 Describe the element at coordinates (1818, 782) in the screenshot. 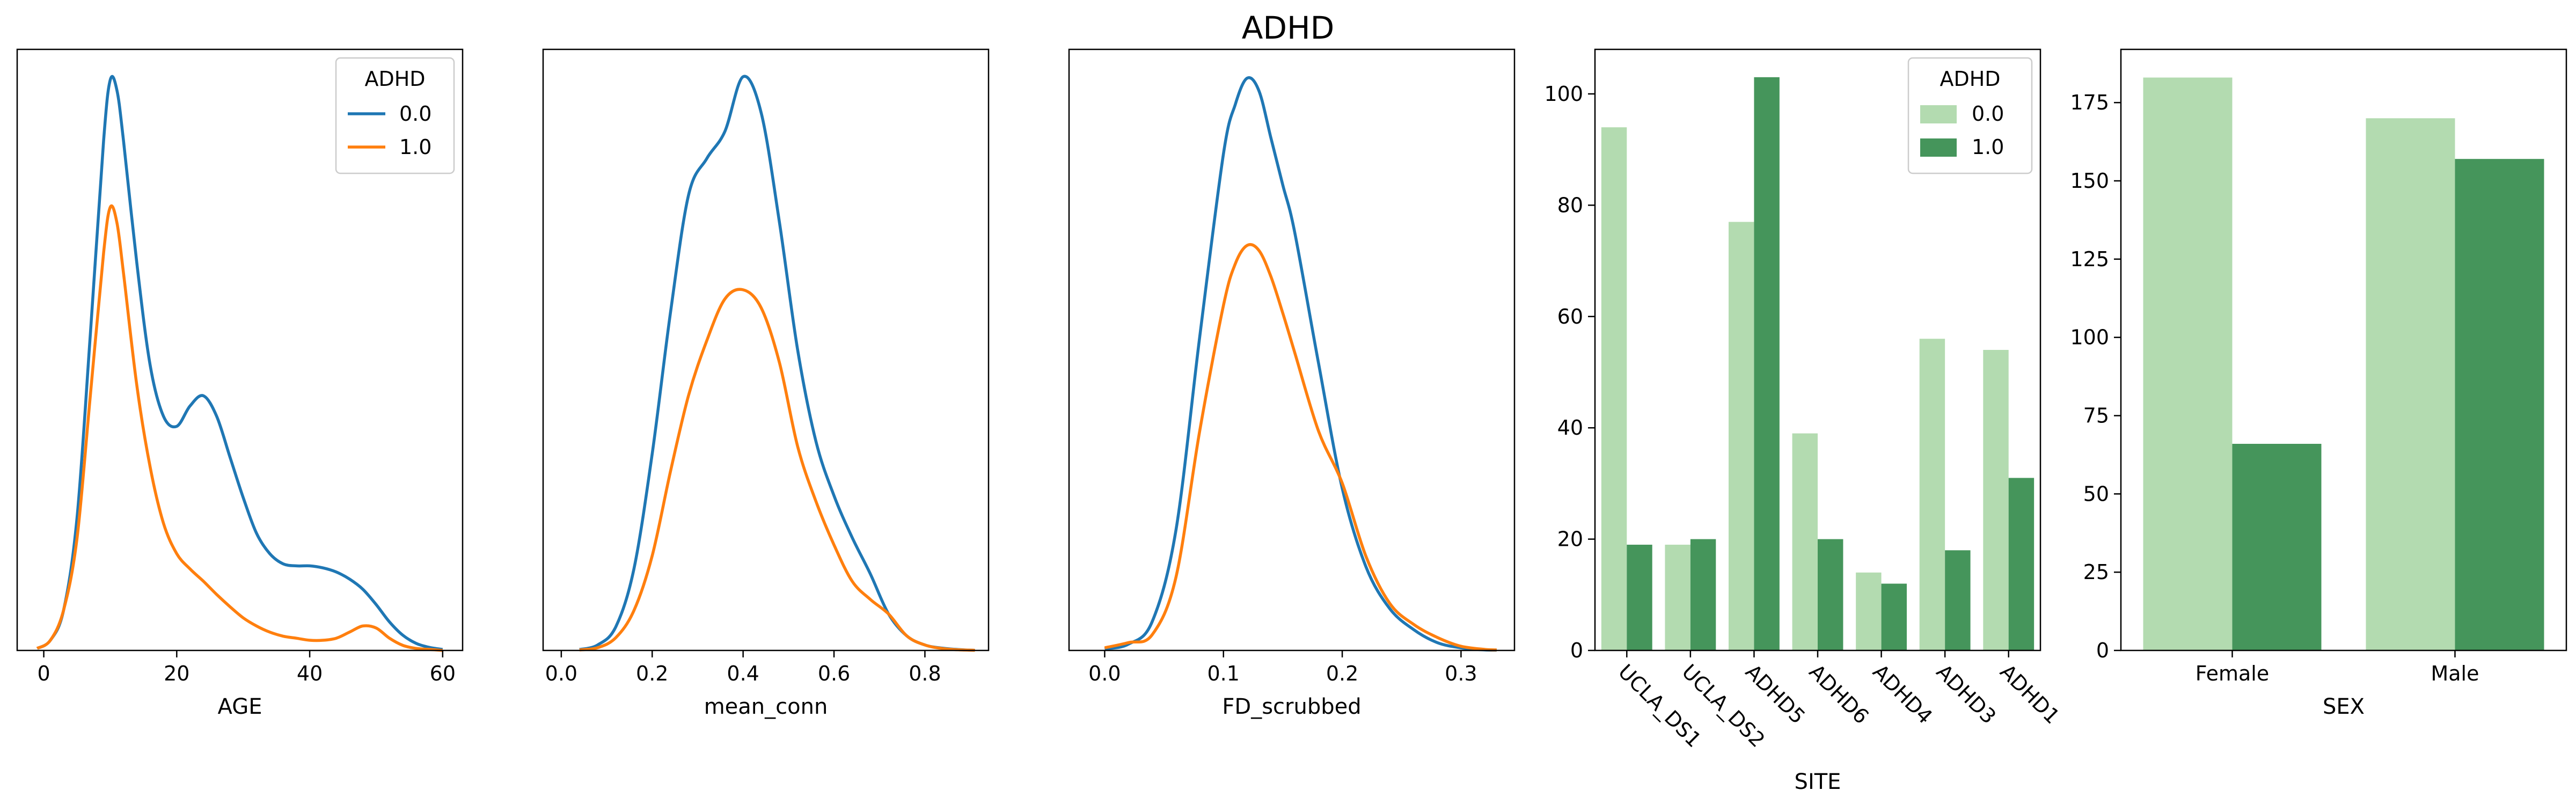

I see `x-axis-label: SITE` at that location.